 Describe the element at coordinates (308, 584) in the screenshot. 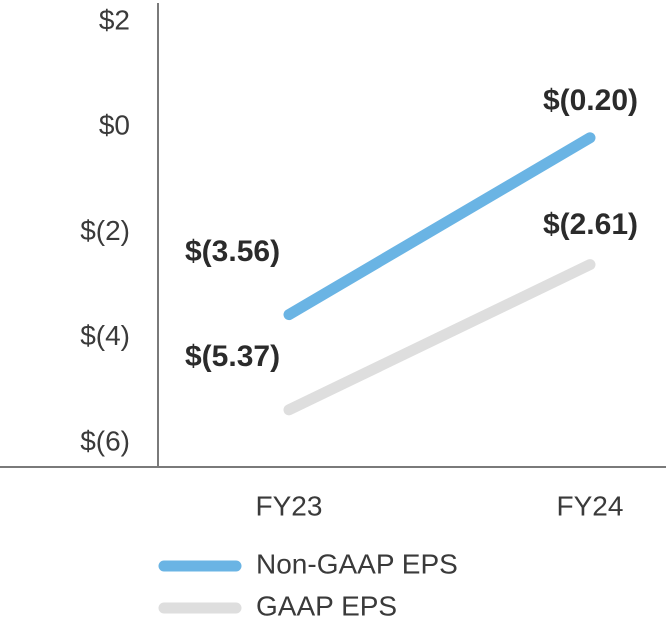

I see `legend: Non-GAAP EPS GAAP EPS` at that location.